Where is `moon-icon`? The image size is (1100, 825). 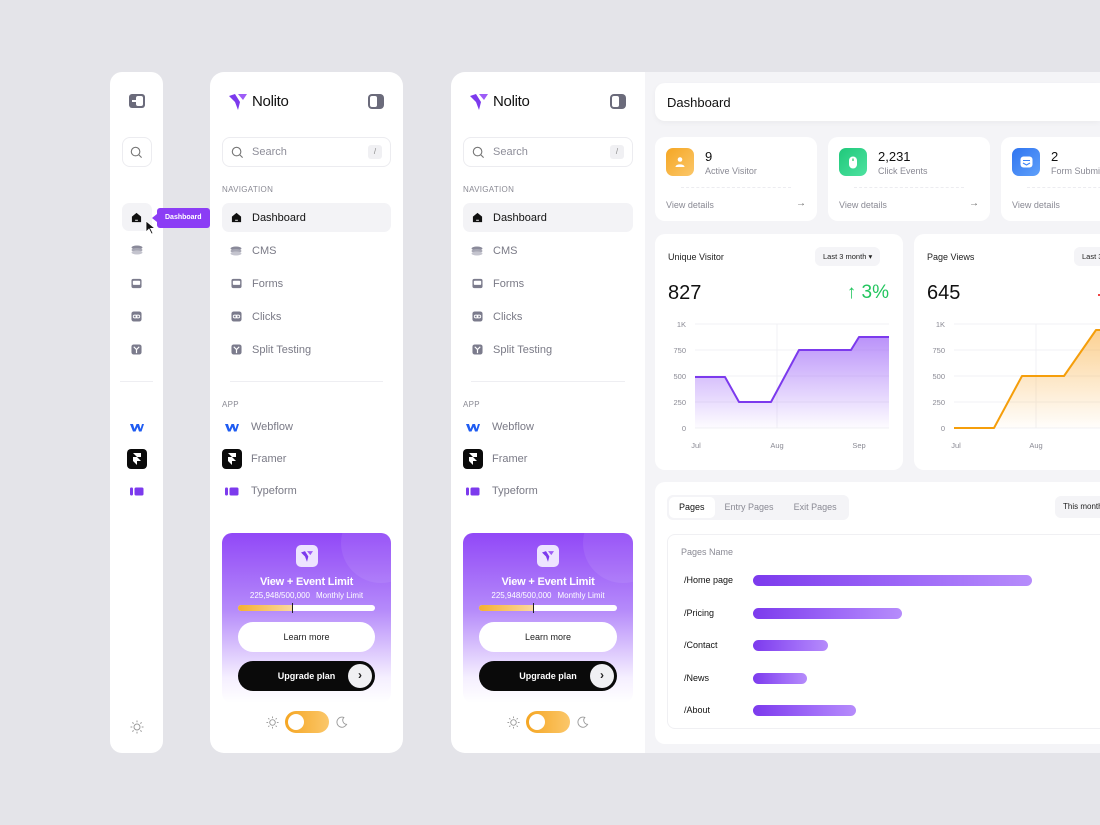
moon-icon is located at coordinates (583, 722).